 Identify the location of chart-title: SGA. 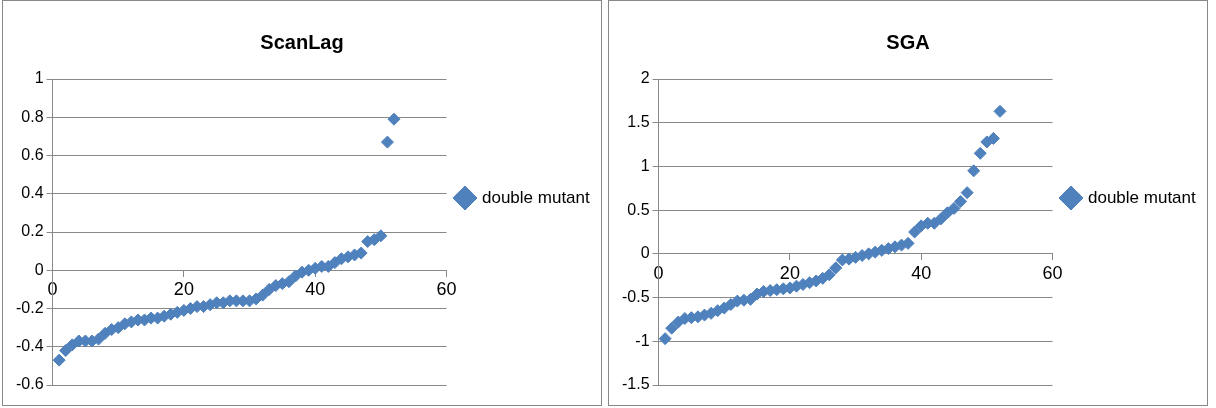
(908, 41).